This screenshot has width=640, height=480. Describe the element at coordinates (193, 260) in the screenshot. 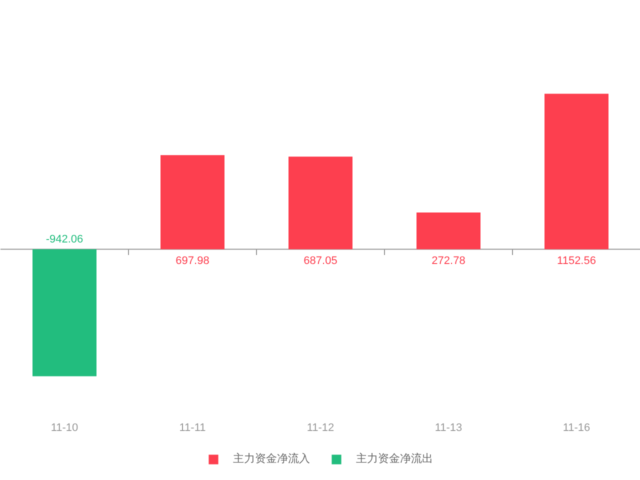

I see `data-label: 697.98` at that location.